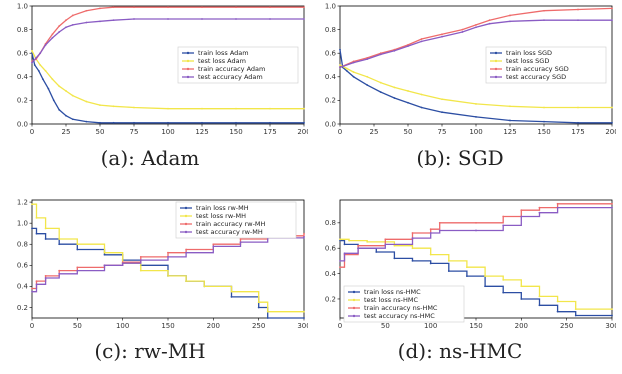  I want to click on legend-box, so click(238, 65).